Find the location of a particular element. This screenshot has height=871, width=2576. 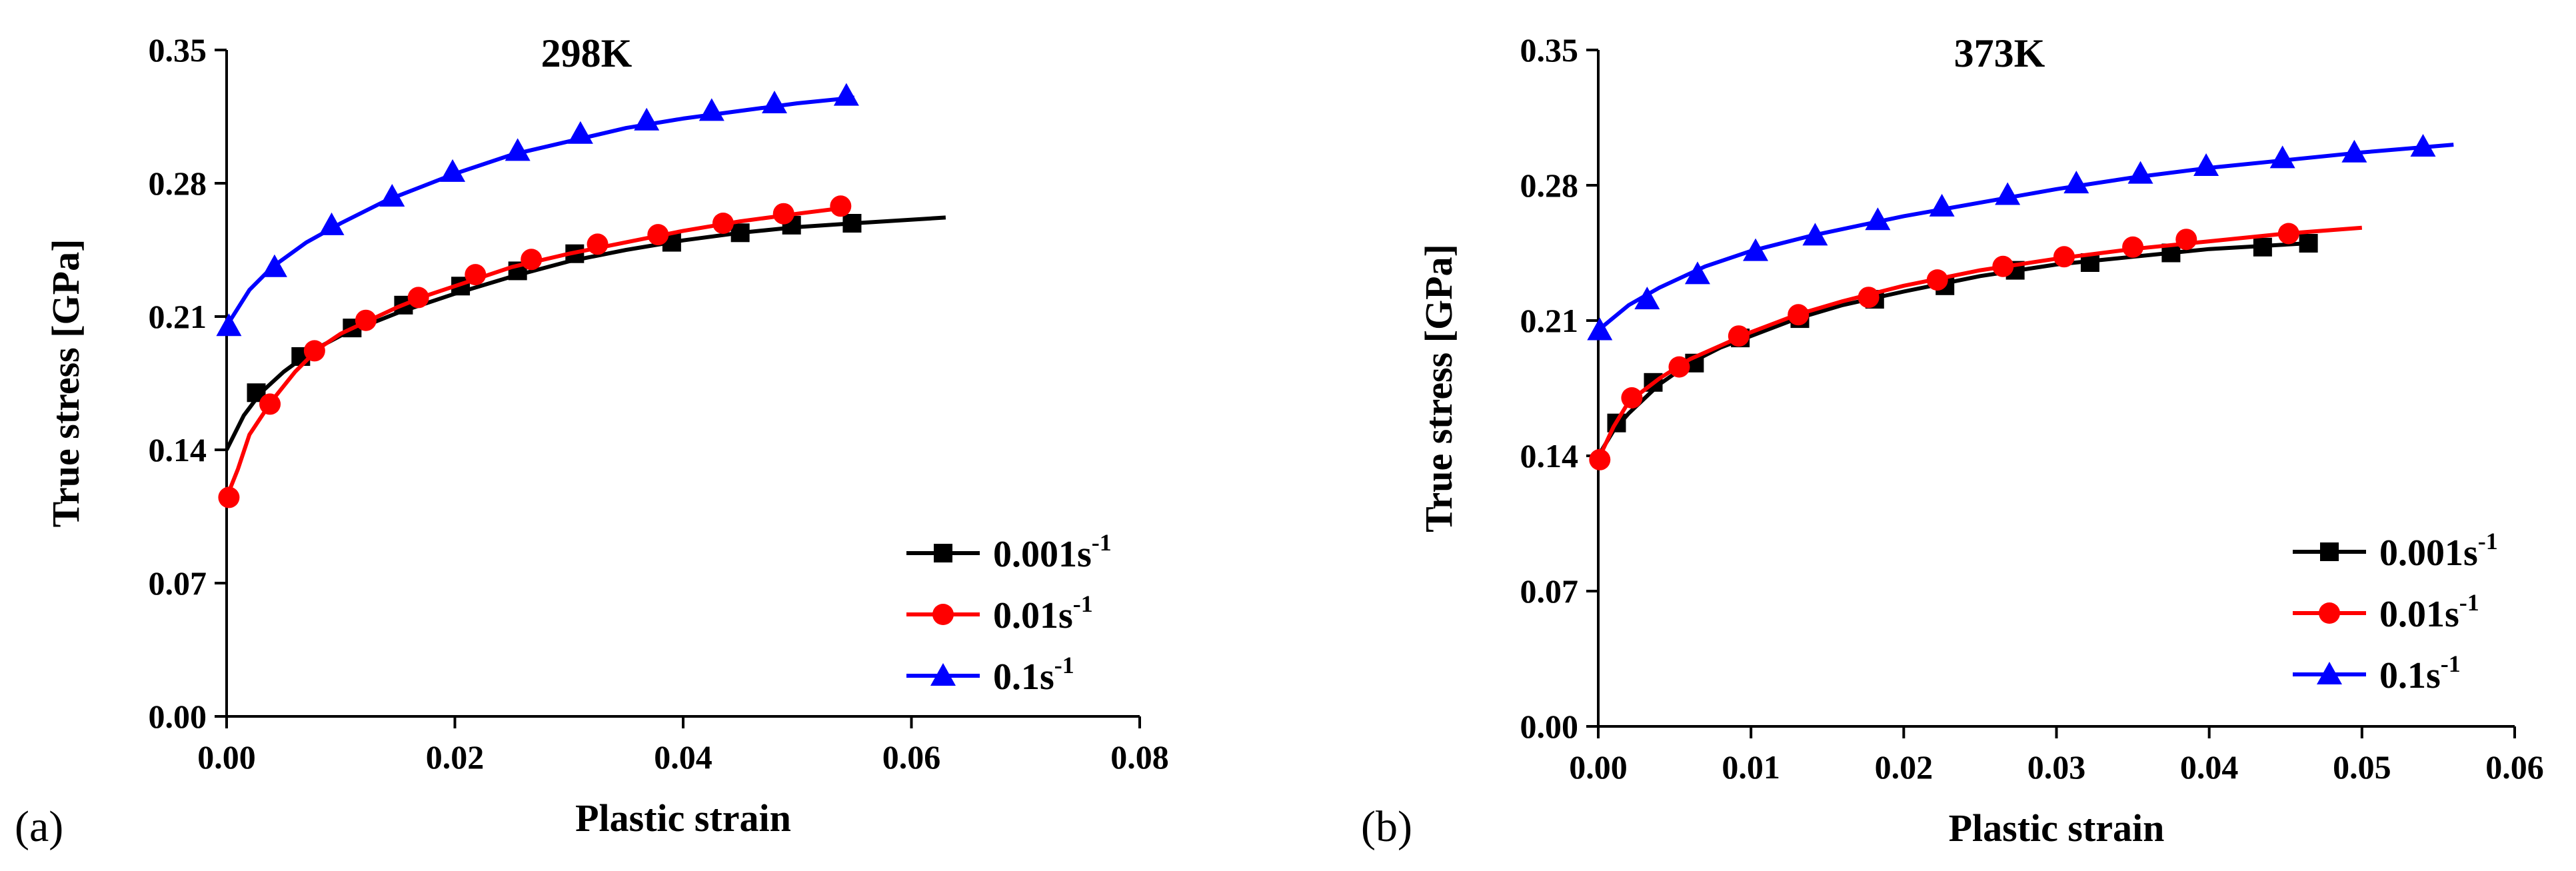

legend-entry: 0.001s-1 is located at coordinates (1009, 552).